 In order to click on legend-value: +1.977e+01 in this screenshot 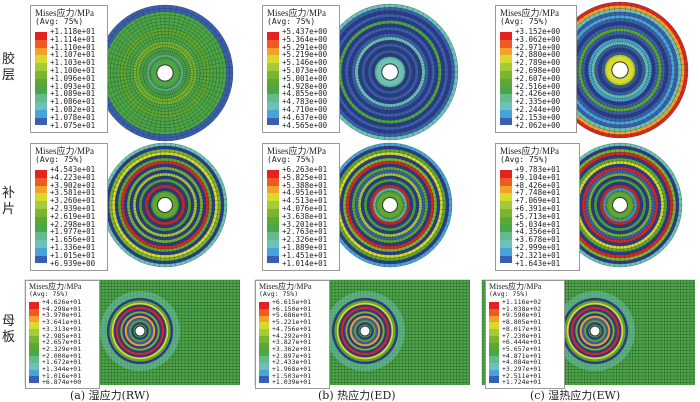, I will do `click(73, 232)`.